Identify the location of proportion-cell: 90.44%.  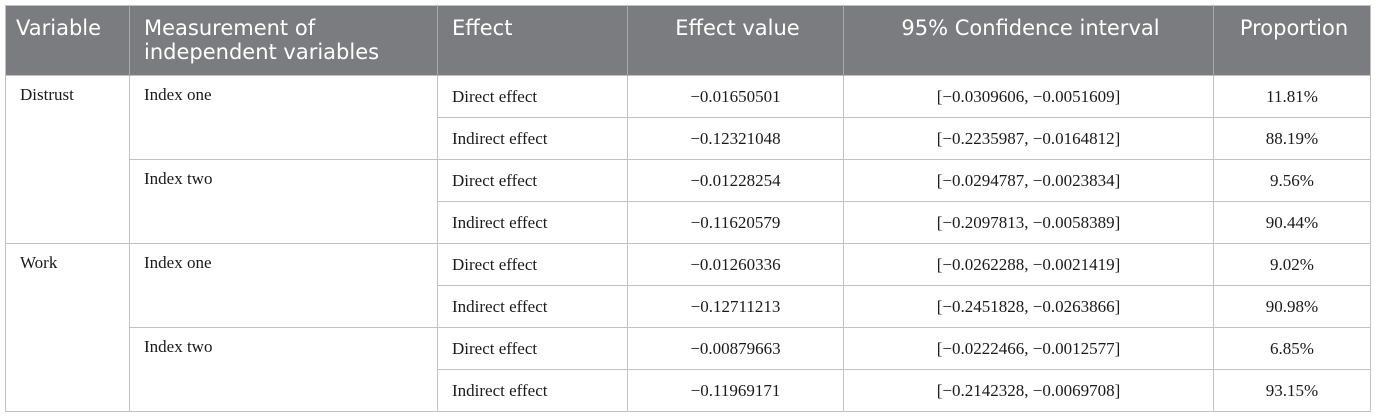
(1292, 222).